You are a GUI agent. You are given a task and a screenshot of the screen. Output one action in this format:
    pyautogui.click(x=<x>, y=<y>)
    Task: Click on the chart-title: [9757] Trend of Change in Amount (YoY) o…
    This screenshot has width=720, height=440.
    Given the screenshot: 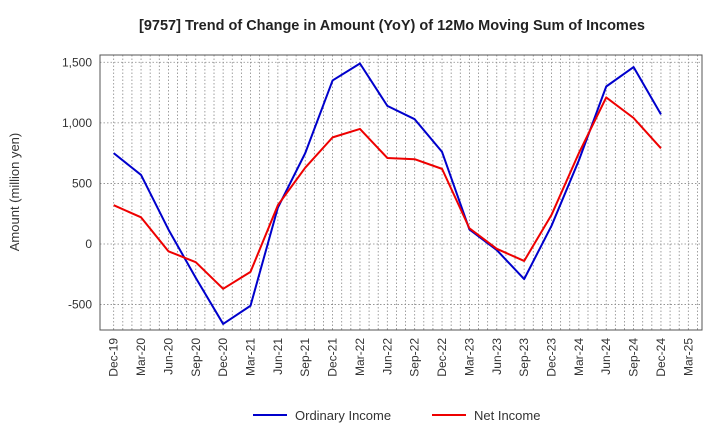 What is the action you would take?
    pyautogui.click(x=392, y=26)
    